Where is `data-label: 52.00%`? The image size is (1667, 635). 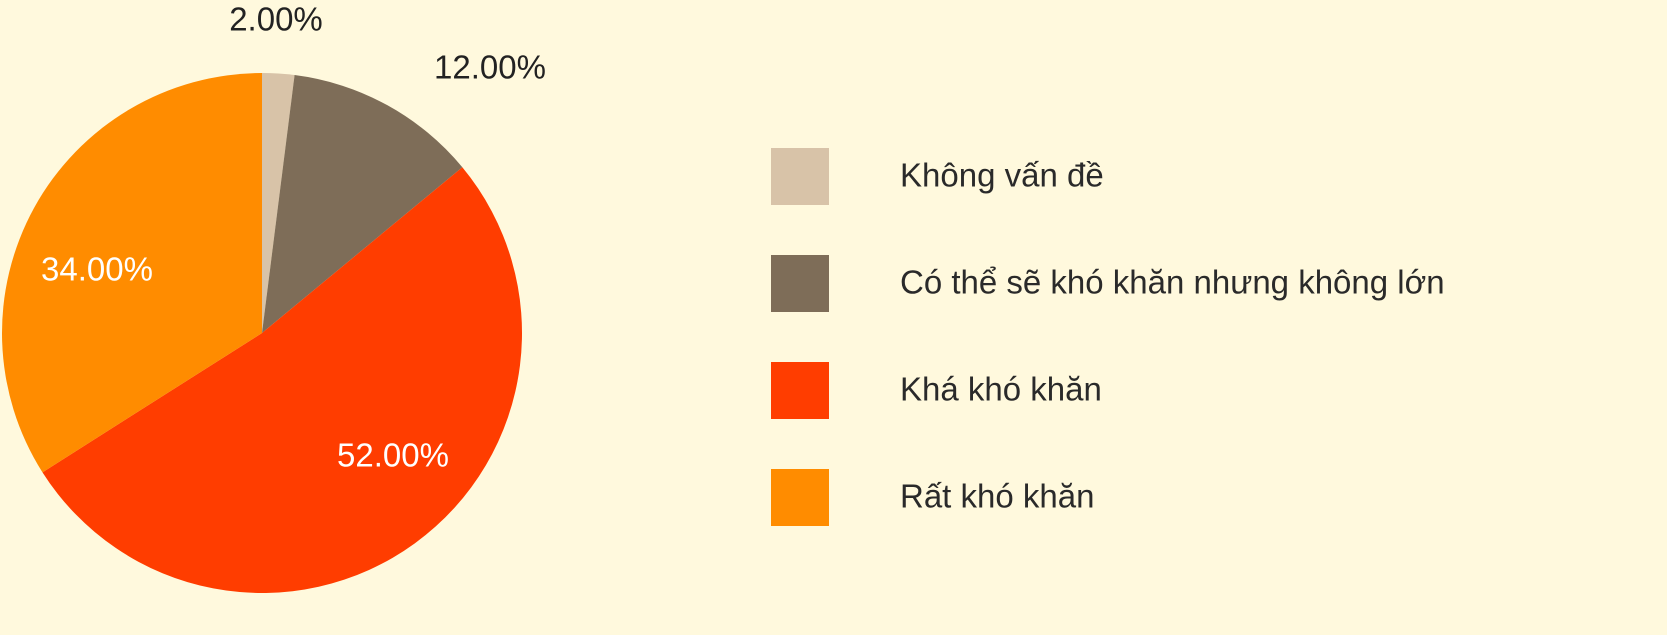 data-label: 52.00% is located at coordinates (393, 455).